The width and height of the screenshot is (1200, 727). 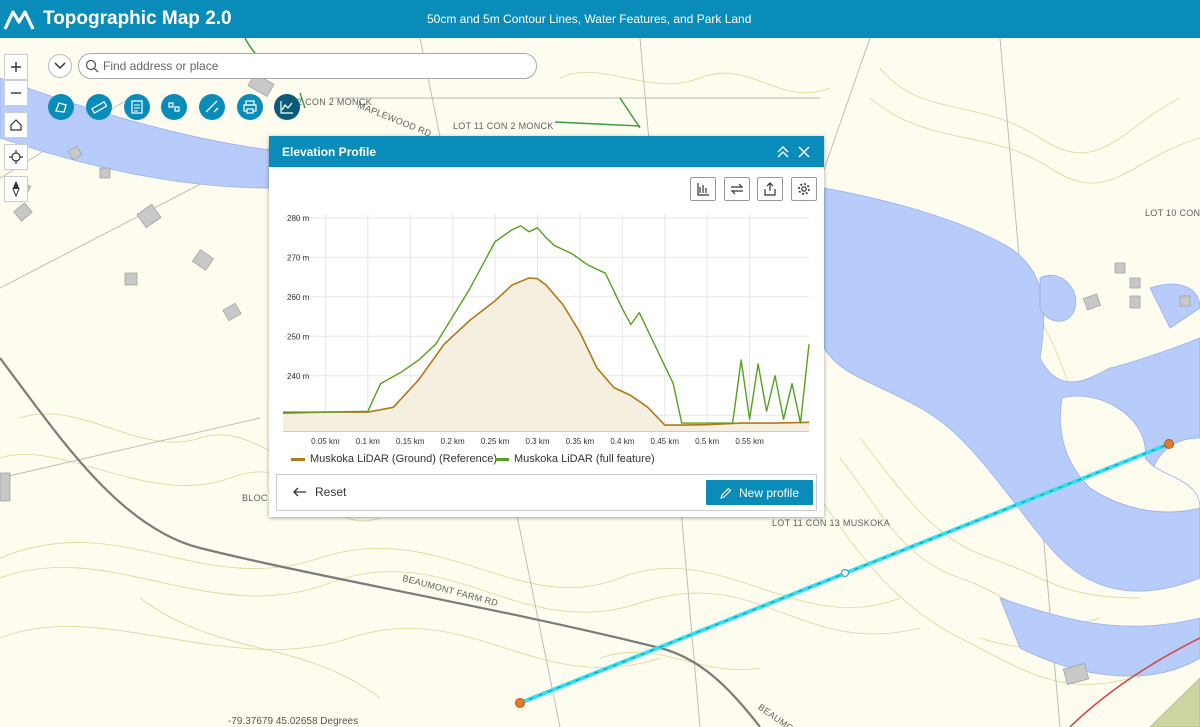 What do you see at coordinates (584, 459) in the screenshot?
I see `legend-label-full-feature: Muskoka LiDAR (full feature)` at bounding box center [584, 459].